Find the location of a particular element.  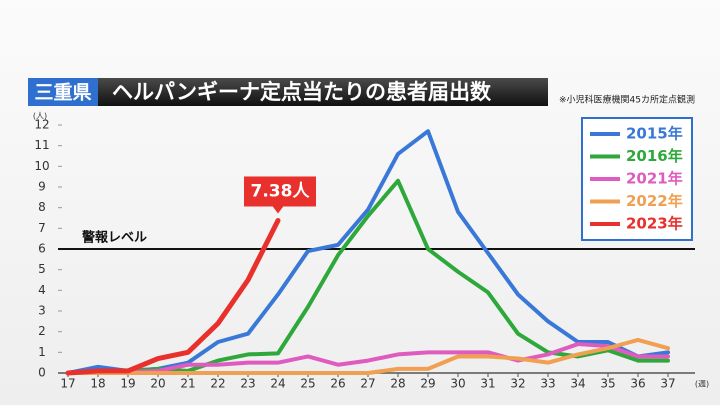

region: 三重県 is located at coordinates (62, 93).